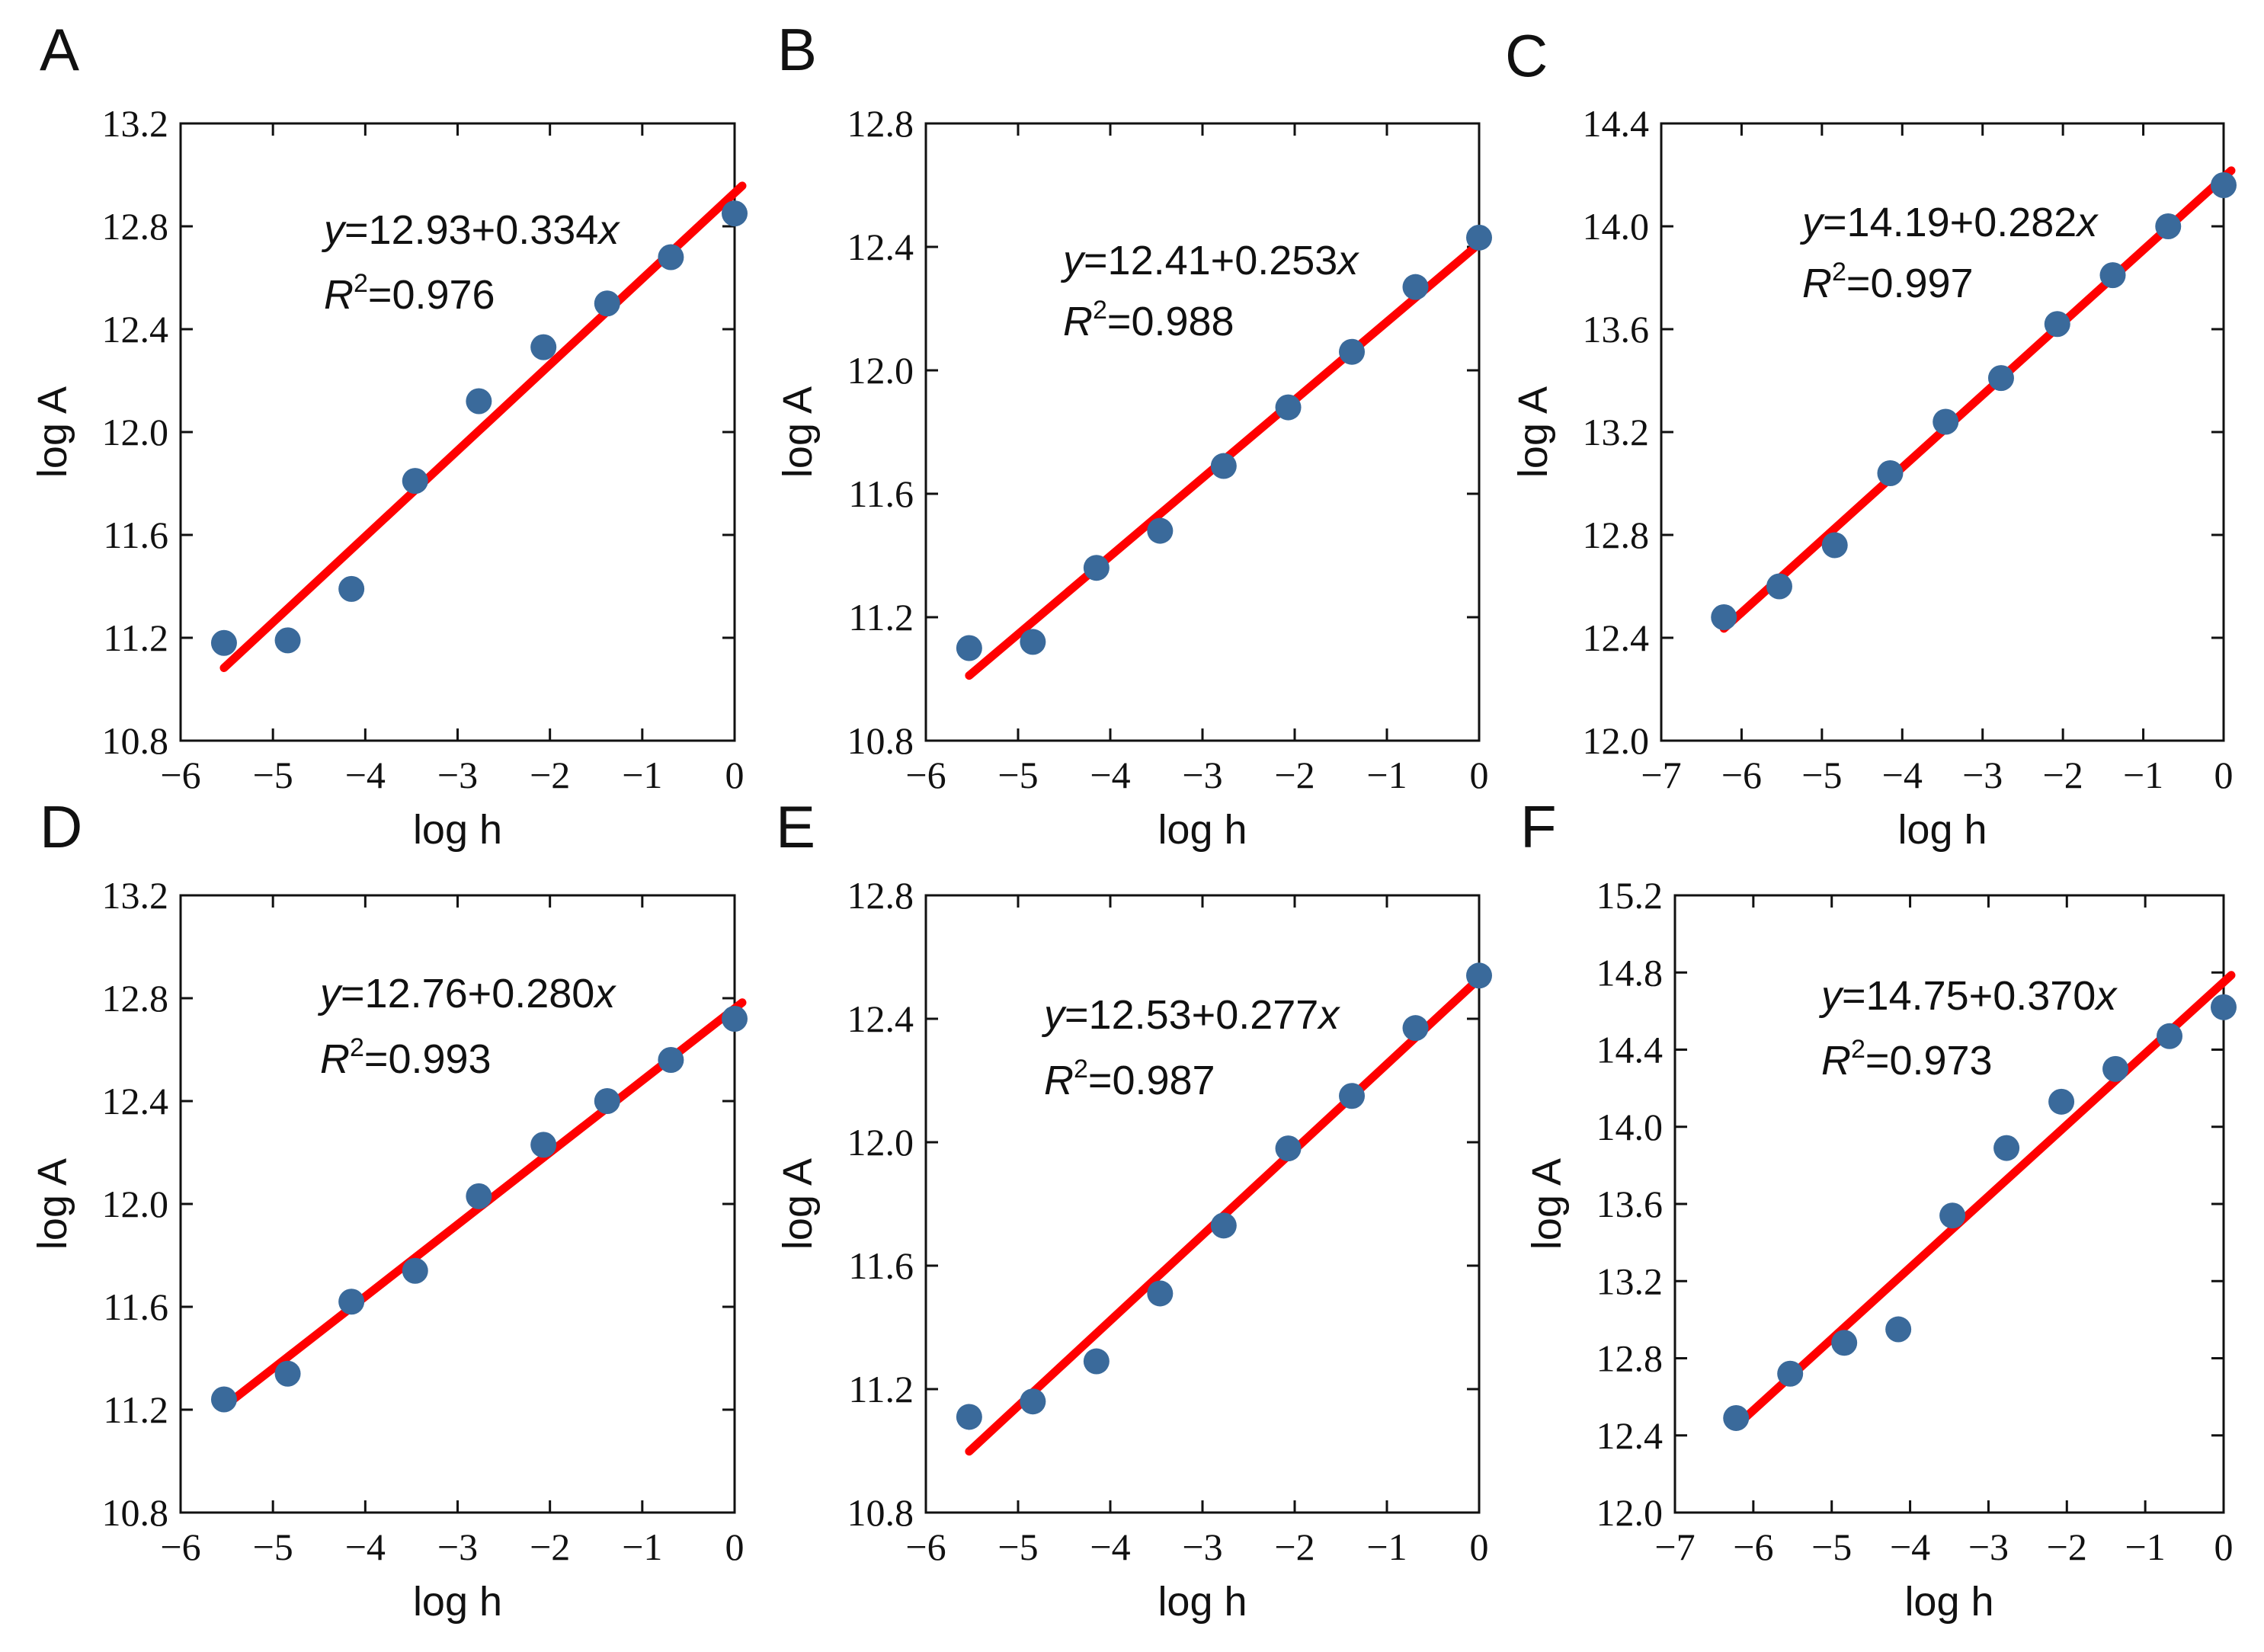 The height and width of the screenshot is (1652, 2264). Describe the element at coordinates (471, 230) in the screenshot. I see `eq-body: =12.93+0.334` at that location.